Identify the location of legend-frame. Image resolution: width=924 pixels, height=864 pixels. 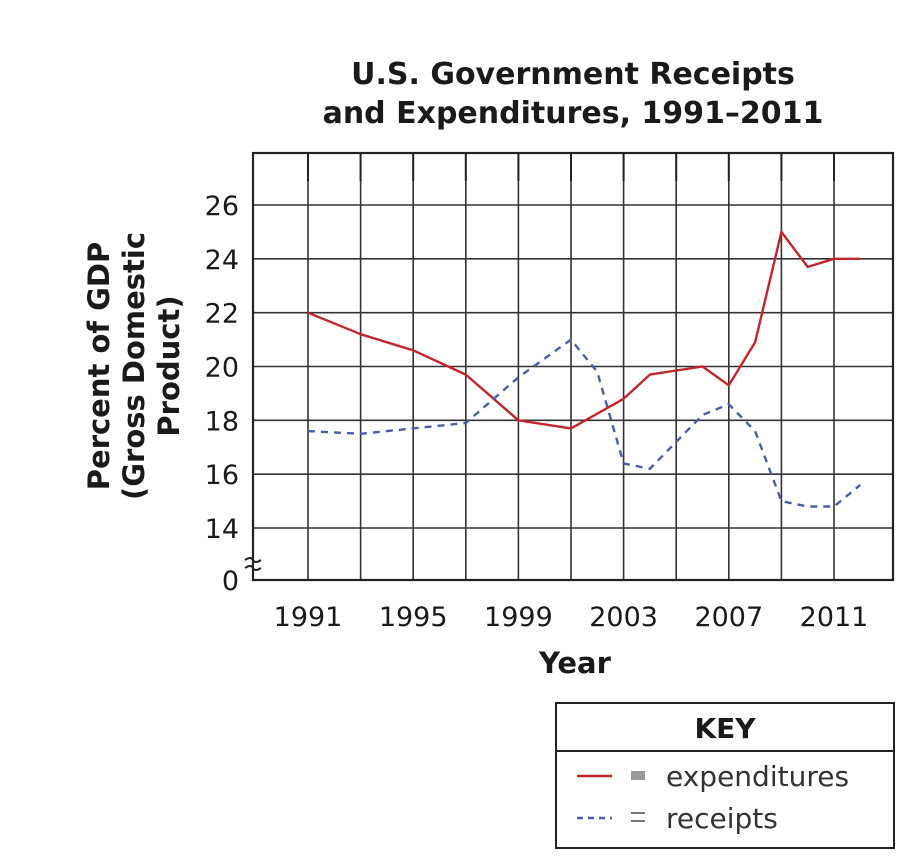
(725, 775).